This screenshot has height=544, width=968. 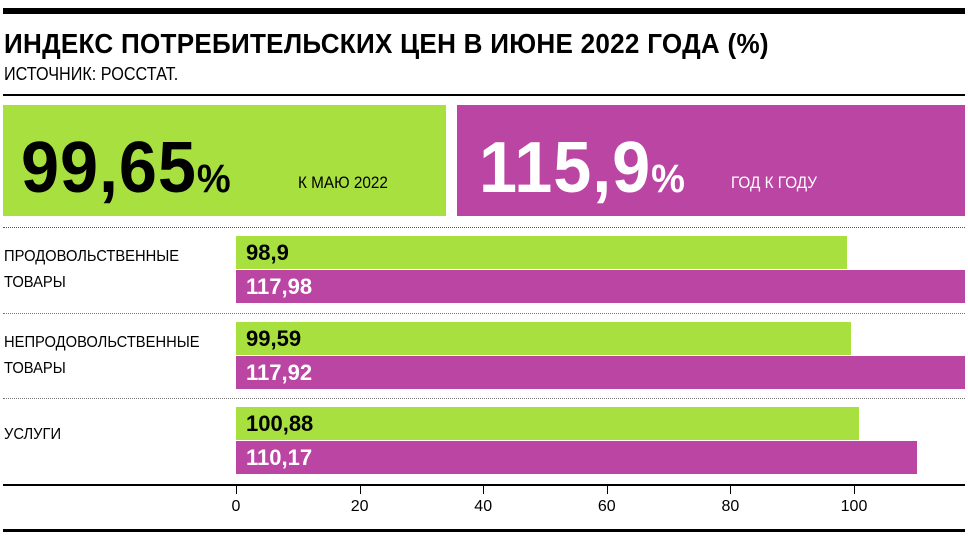 I want to click on bar-value-label: 117,98, so click(x=279, y=286).